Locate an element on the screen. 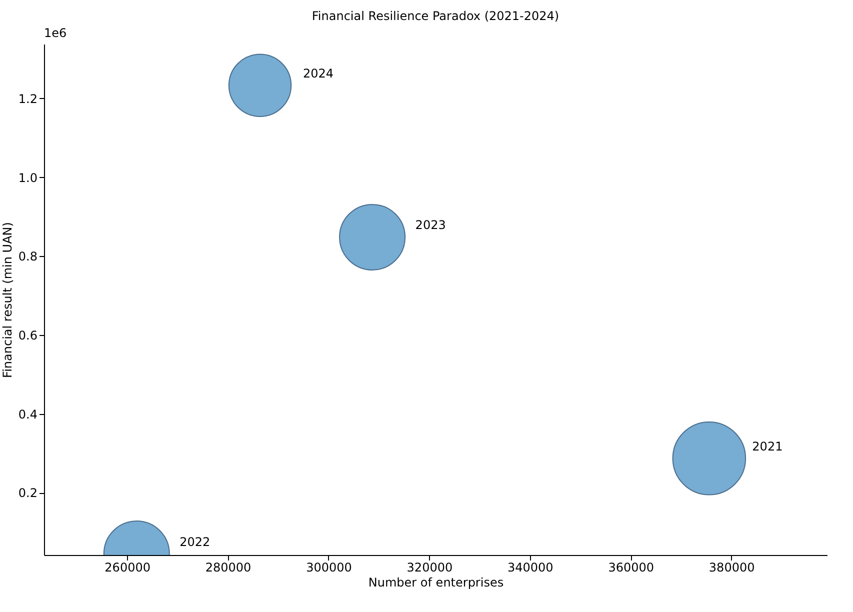  y-tick-label: 0.2 is located at coordinates (28, 493).